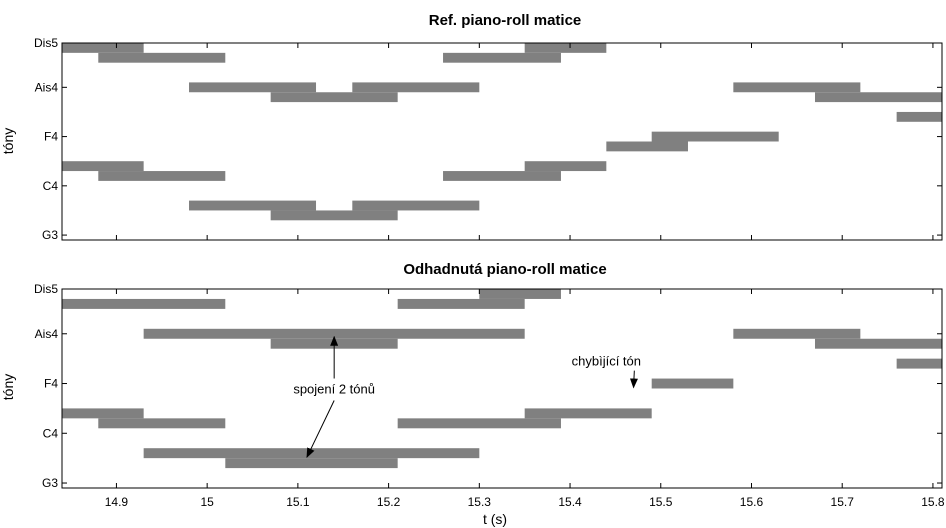 This screenshot has height=528, width=946. Describe the element at coordinates (46, 43) in the screenshot. I see `y-tick-label-0-4: Dis5` at that location.